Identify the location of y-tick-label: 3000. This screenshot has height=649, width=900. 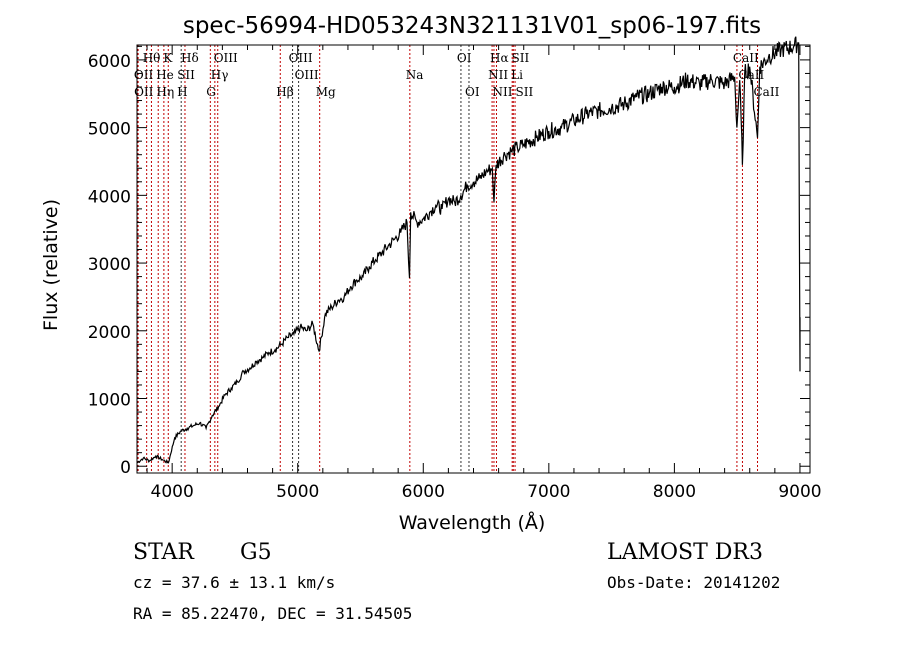
(109, 265).